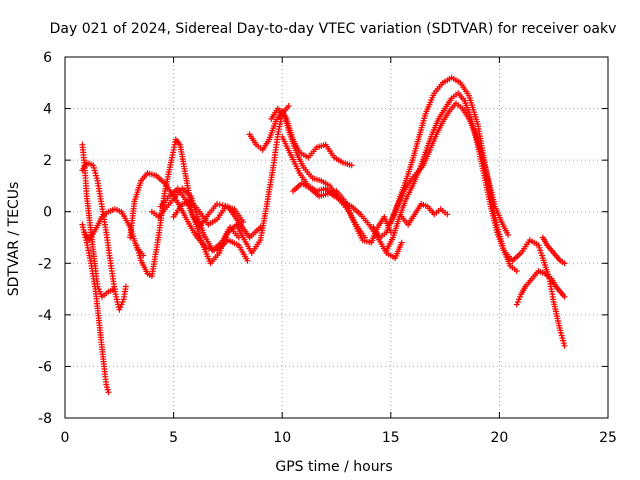  Describe the element at coordinates (45, 264) in the screenshot. I see `y-tick-label: -2` at that location.